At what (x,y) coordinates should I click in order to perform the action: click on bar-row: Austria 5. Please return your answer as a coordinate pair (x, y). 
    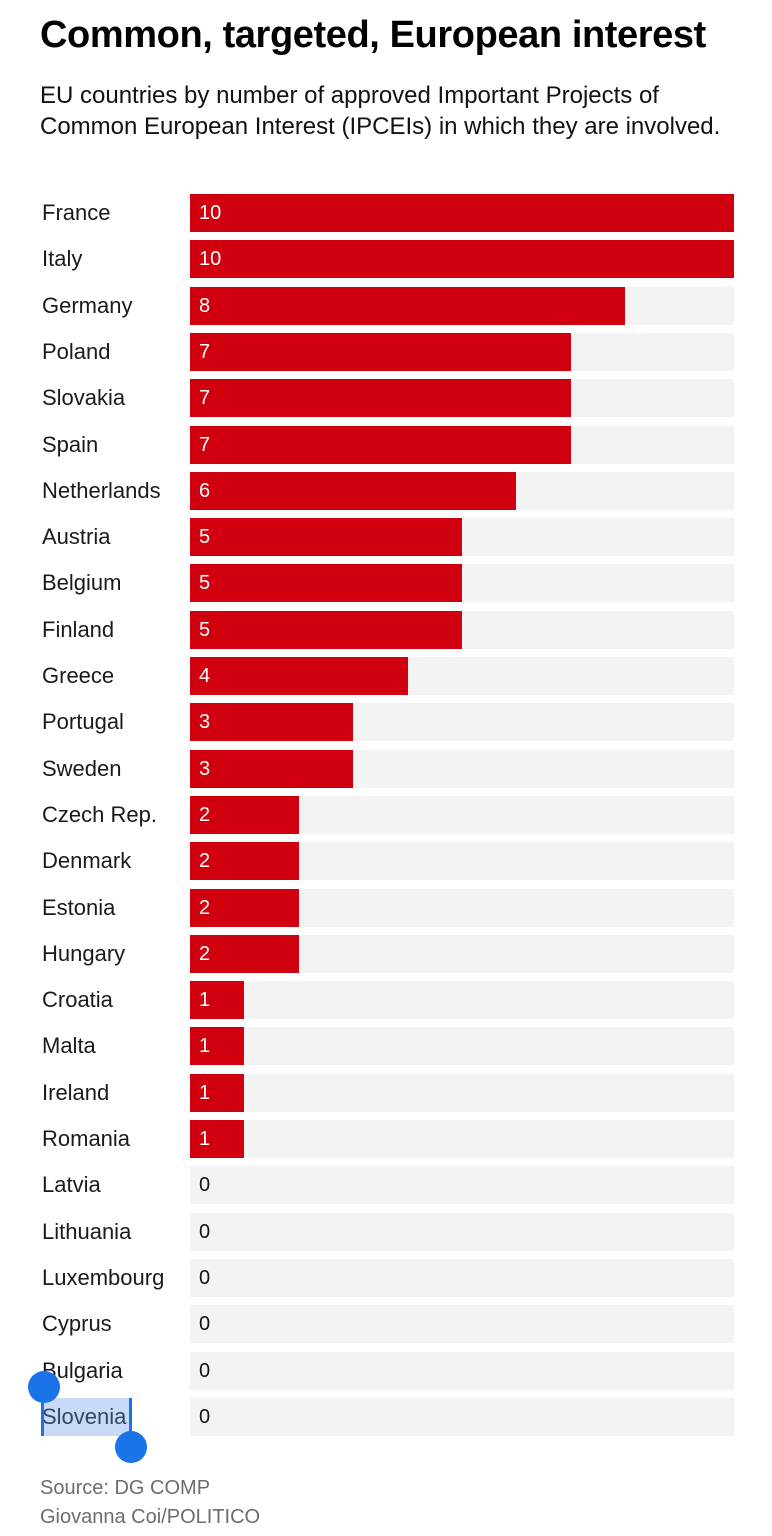
    Looking at the image, I should click on (386, 537).